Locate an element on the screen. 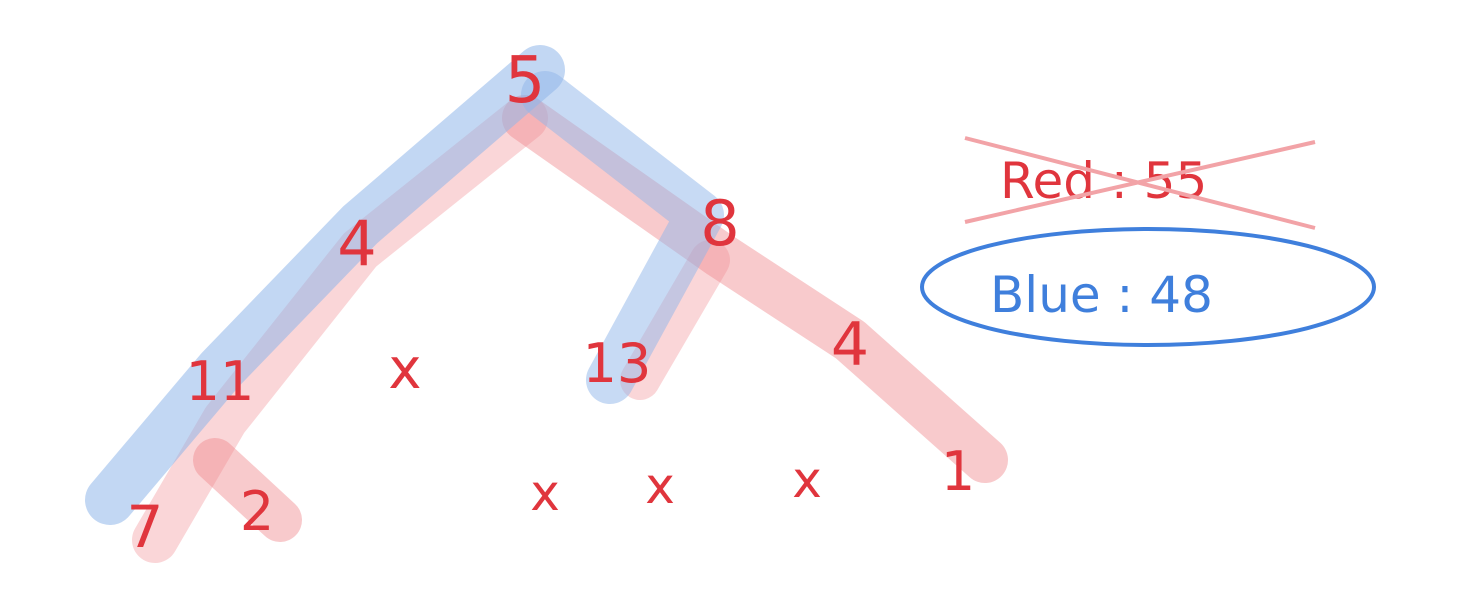 This screenshot has height=593, width=1483. red-path-thirteen is located at coordinates (675, 320).